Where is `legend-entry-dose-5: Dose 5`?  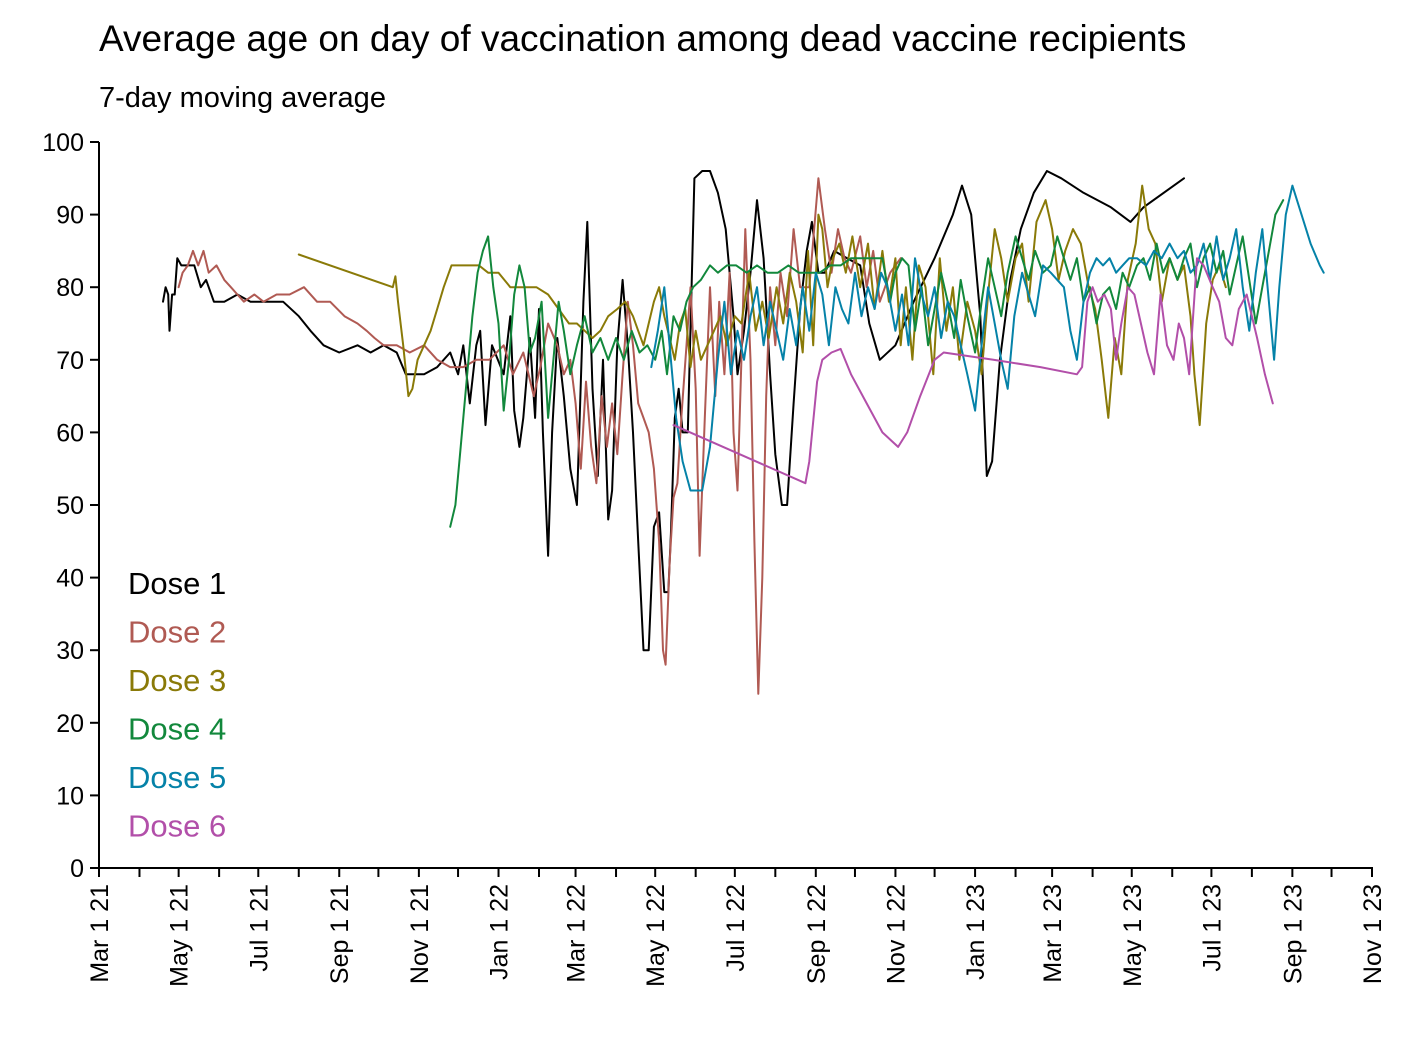 legend-entry-dose-5: Dose 5 is located at coordinates (177, 777).